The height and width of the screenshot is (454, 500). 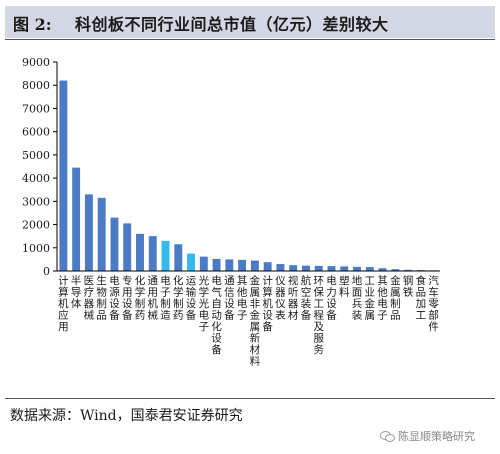 What do you see at coordinates (127, 298) in the screenshot?
I see `x-tick-label: 专用设备` at bounding box center [127, 298].